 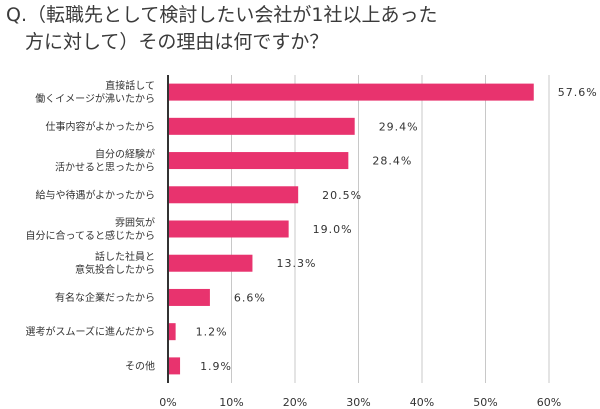 I want to click on value-label: 6.6%, so click(x=250, y=297).